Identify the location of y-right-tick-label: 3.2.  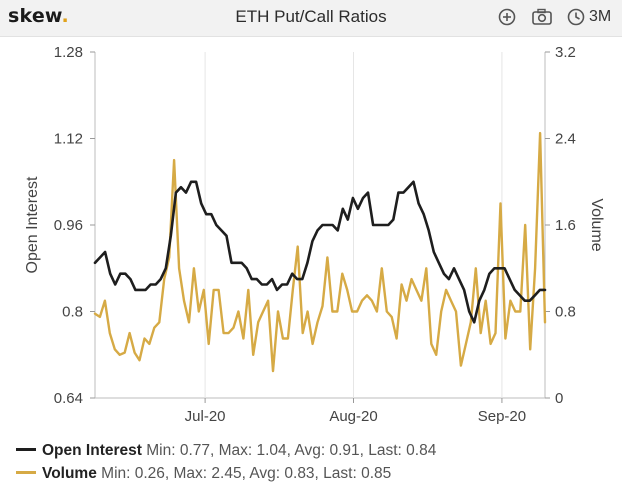
(565, 52).